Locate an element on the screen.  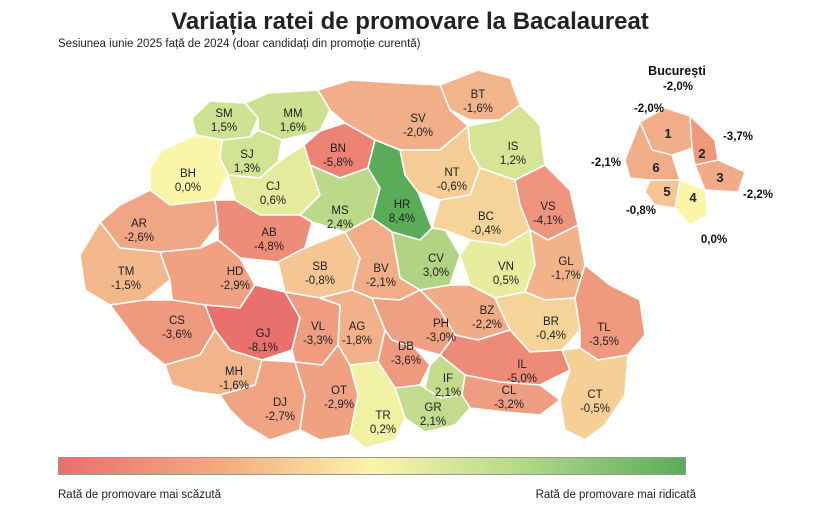
county-value-vs: -4,1% is located at coordinates (548, 221).